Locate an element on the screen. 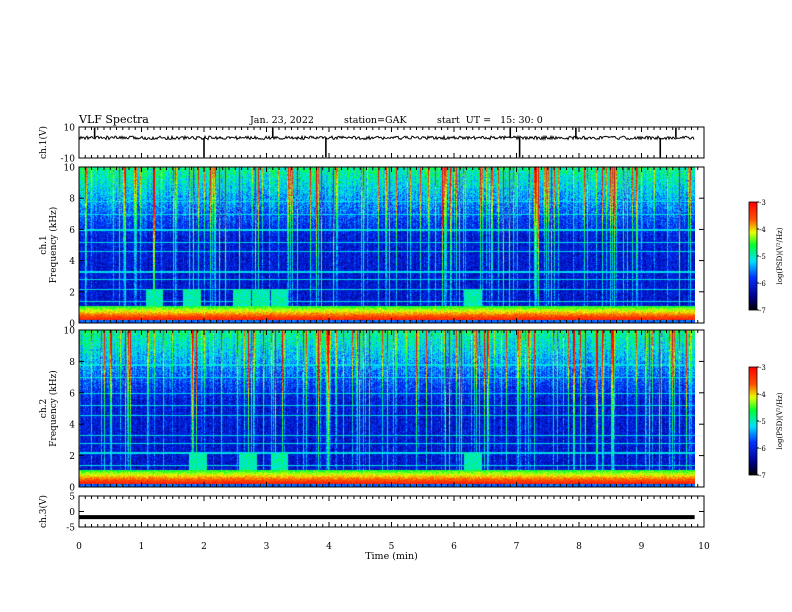 The image size is (792, 612). x-tick-label: 0 is located at coordinates (79, 547).